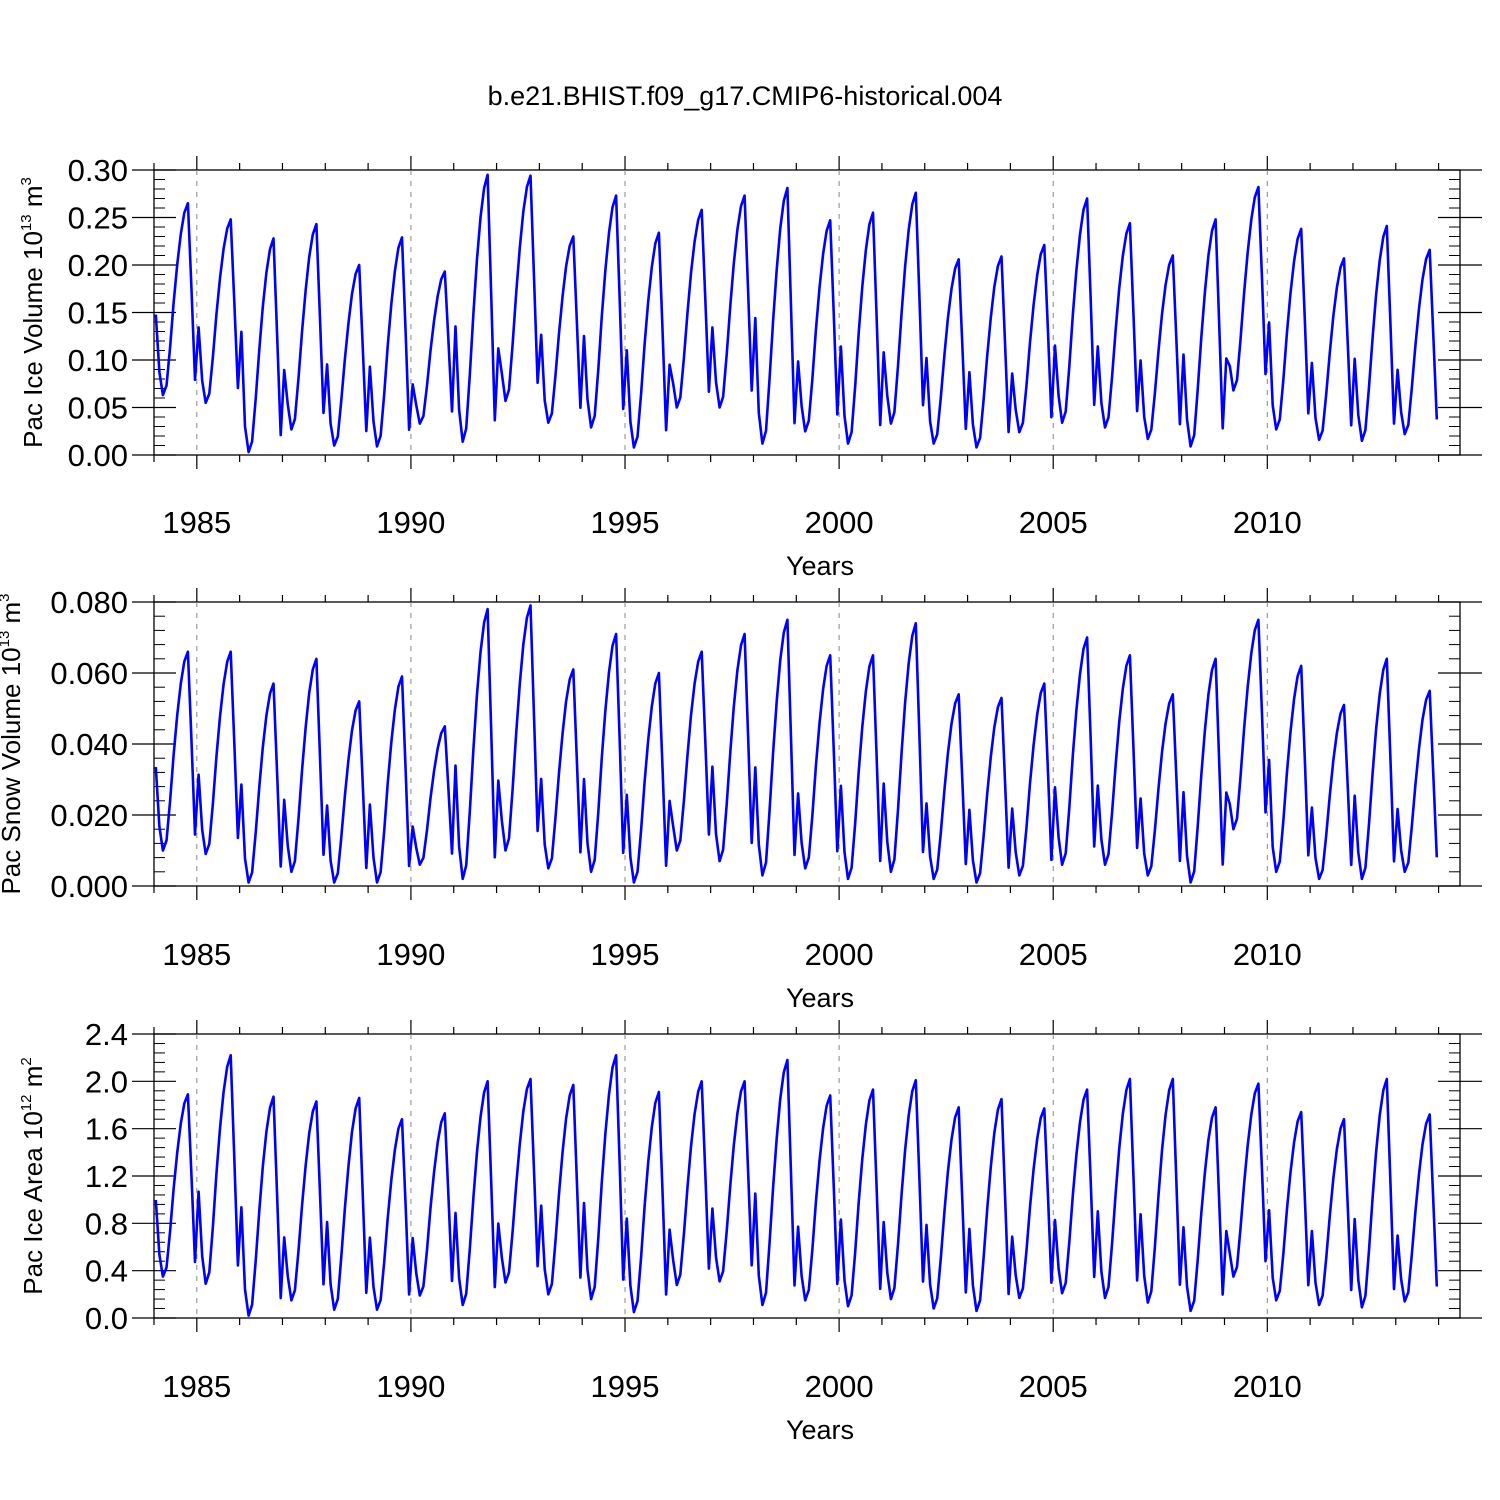  Describe the element at coordinates (98, 408) in the screenshot. I see `y-tick-label: 0.05` at that location.